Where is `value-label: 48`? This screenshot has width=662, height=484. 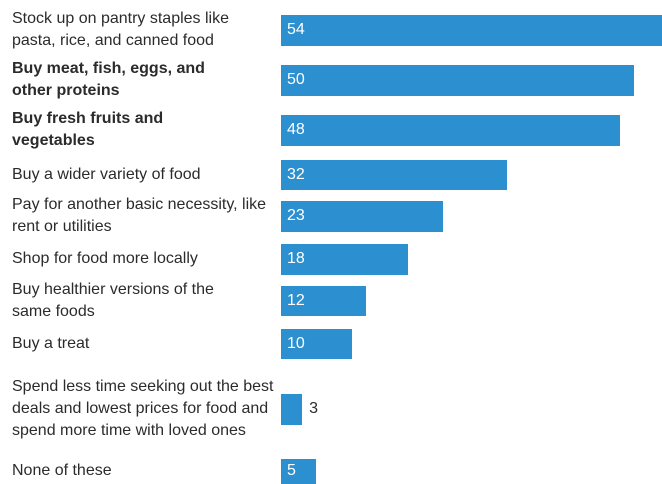
value-label: 48 is located at coordinates (296, 129).